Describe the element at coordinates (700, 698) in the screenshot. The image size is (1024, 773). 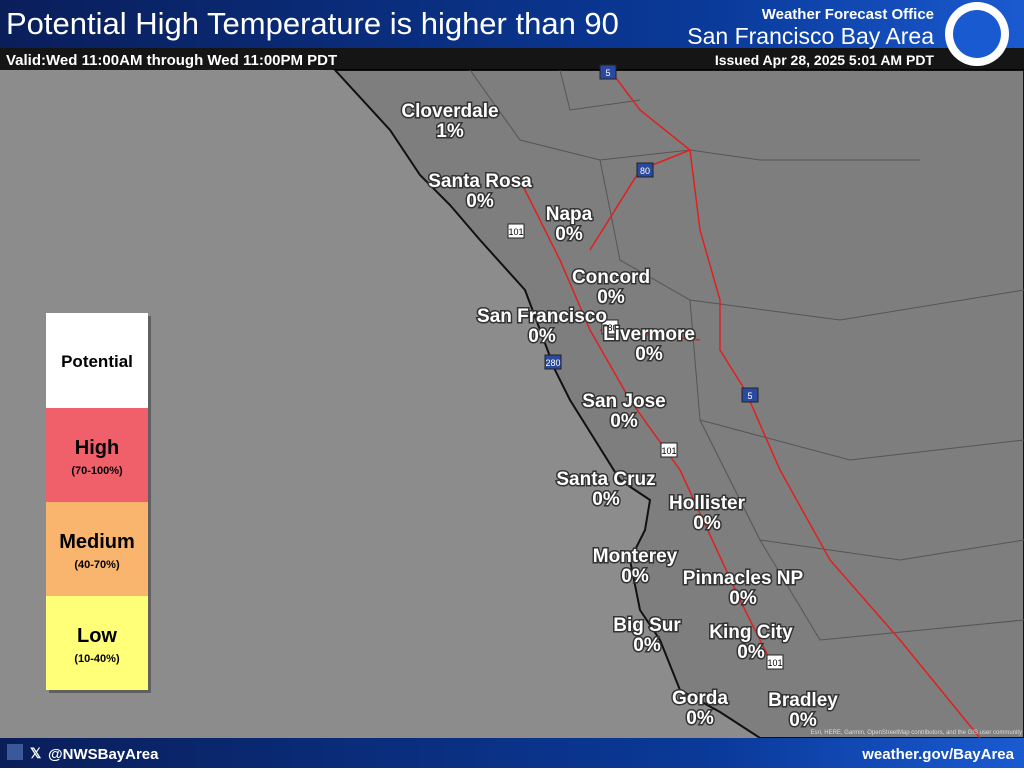
I see `city-name: Gorda` at that location.